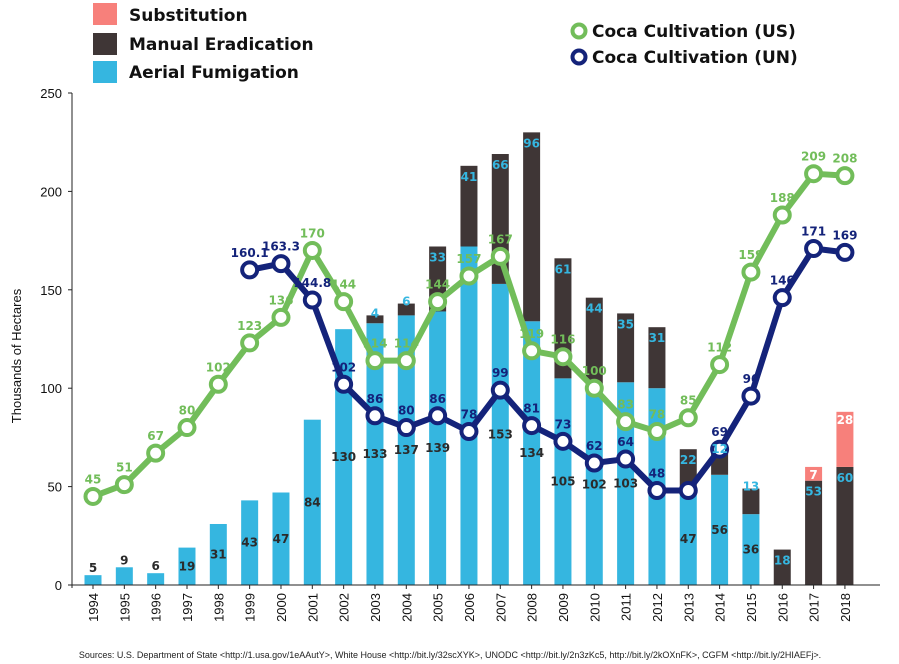 The height and width of the screenshot is (664, 899). Describe the element at coordinates (155, 436) in the screenshot. I see `line-label-us: 67` at that location.